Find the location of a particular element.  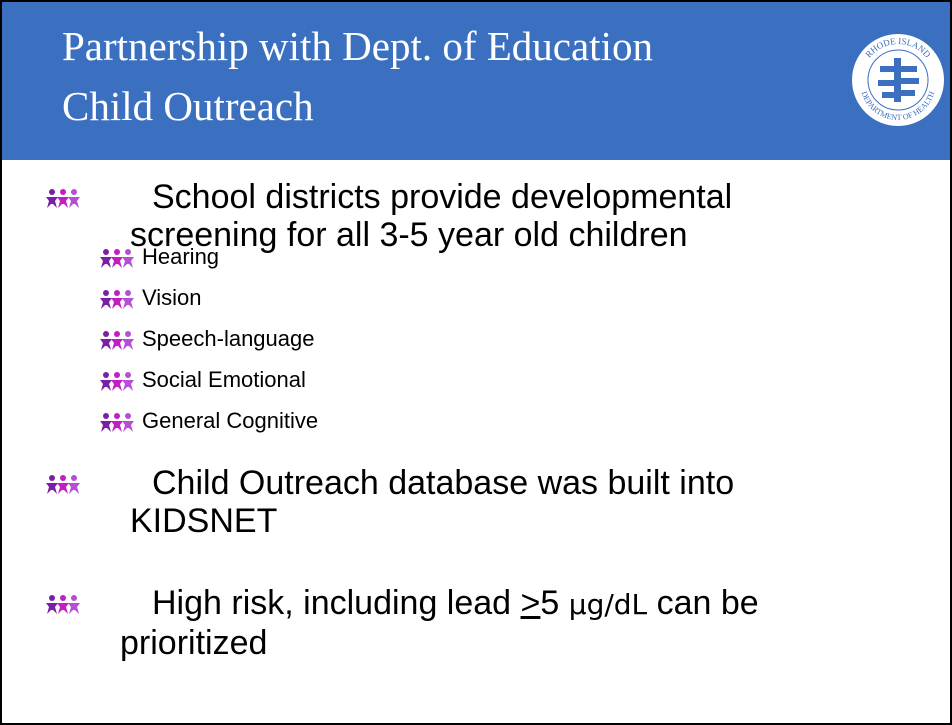

sub-bullet-text: Vision is located at coordinates (172, 297).